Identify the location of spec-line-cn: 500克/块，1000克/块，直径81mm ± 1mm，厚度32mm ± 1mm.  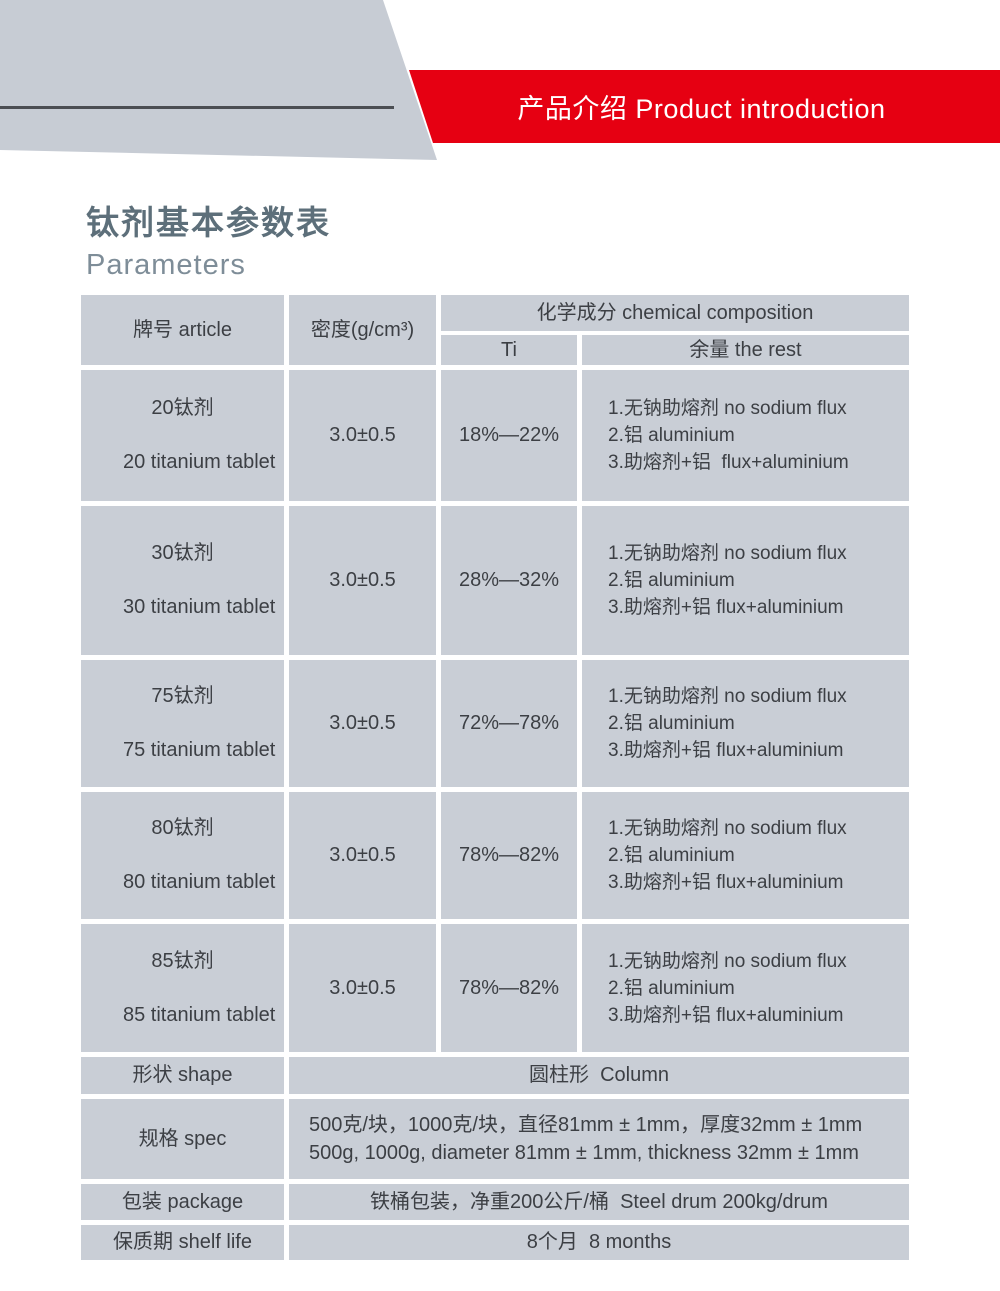
(586, 1125).